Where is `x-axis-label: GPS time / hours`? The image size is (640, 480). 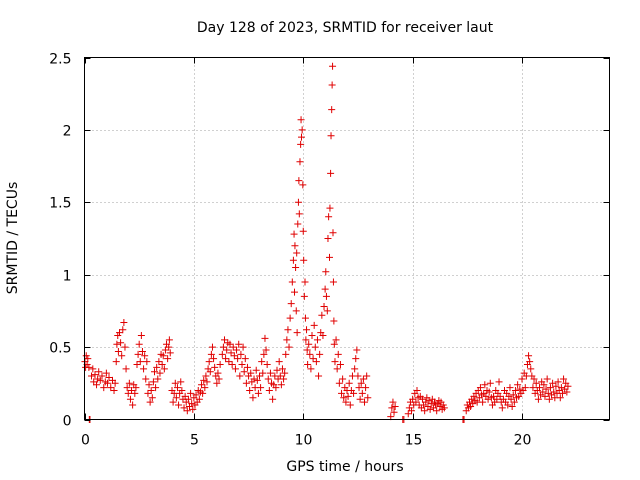 x-axis-label: GPS time / hours is located at coordinates (344, 467).